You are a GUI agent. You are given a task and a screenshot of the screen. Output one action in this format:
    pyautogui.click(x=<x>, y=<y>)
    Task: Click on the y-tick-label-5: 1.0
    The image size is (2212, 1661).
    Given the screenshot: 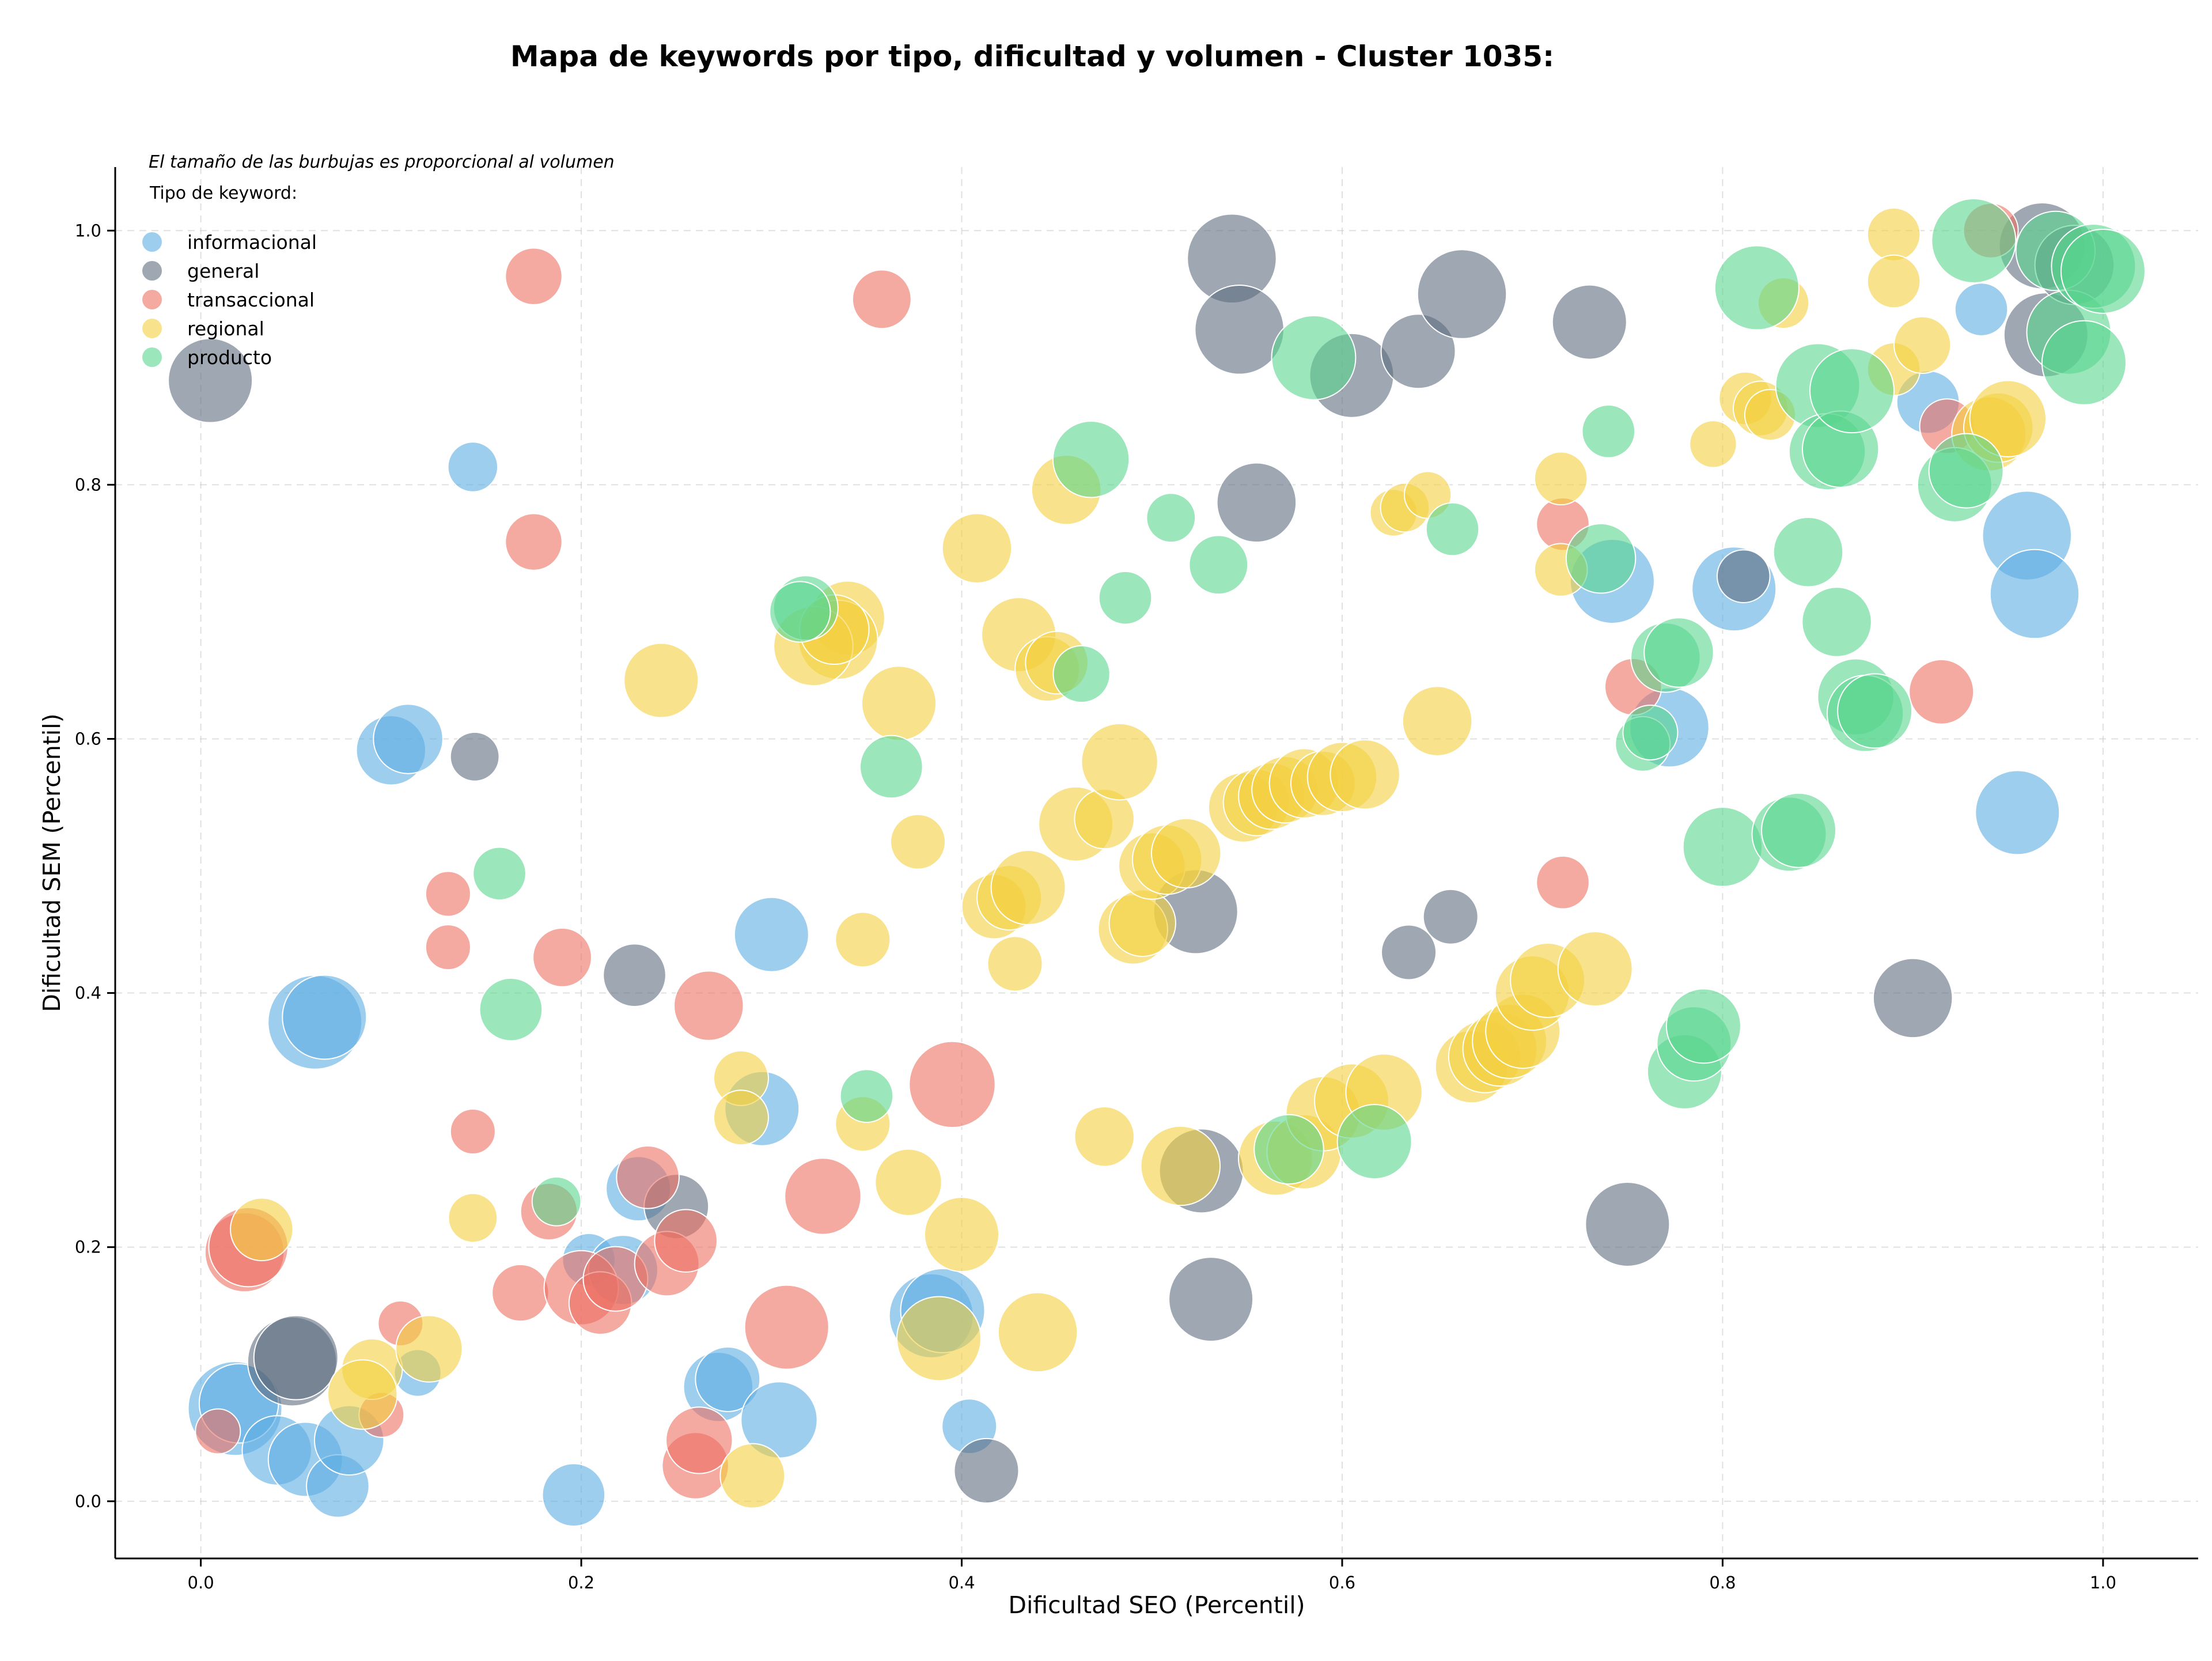 What is the action you would take?
    pyautogui.click(x=88, y=230)
    